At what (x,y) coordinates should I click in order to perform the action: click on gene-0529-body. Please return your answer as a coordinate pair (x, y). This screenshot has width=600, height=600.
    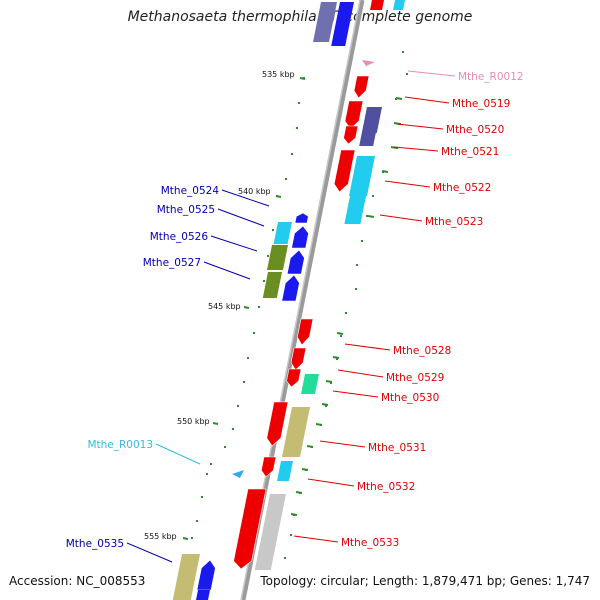
    Looking at the image, I should click on (298, 359).